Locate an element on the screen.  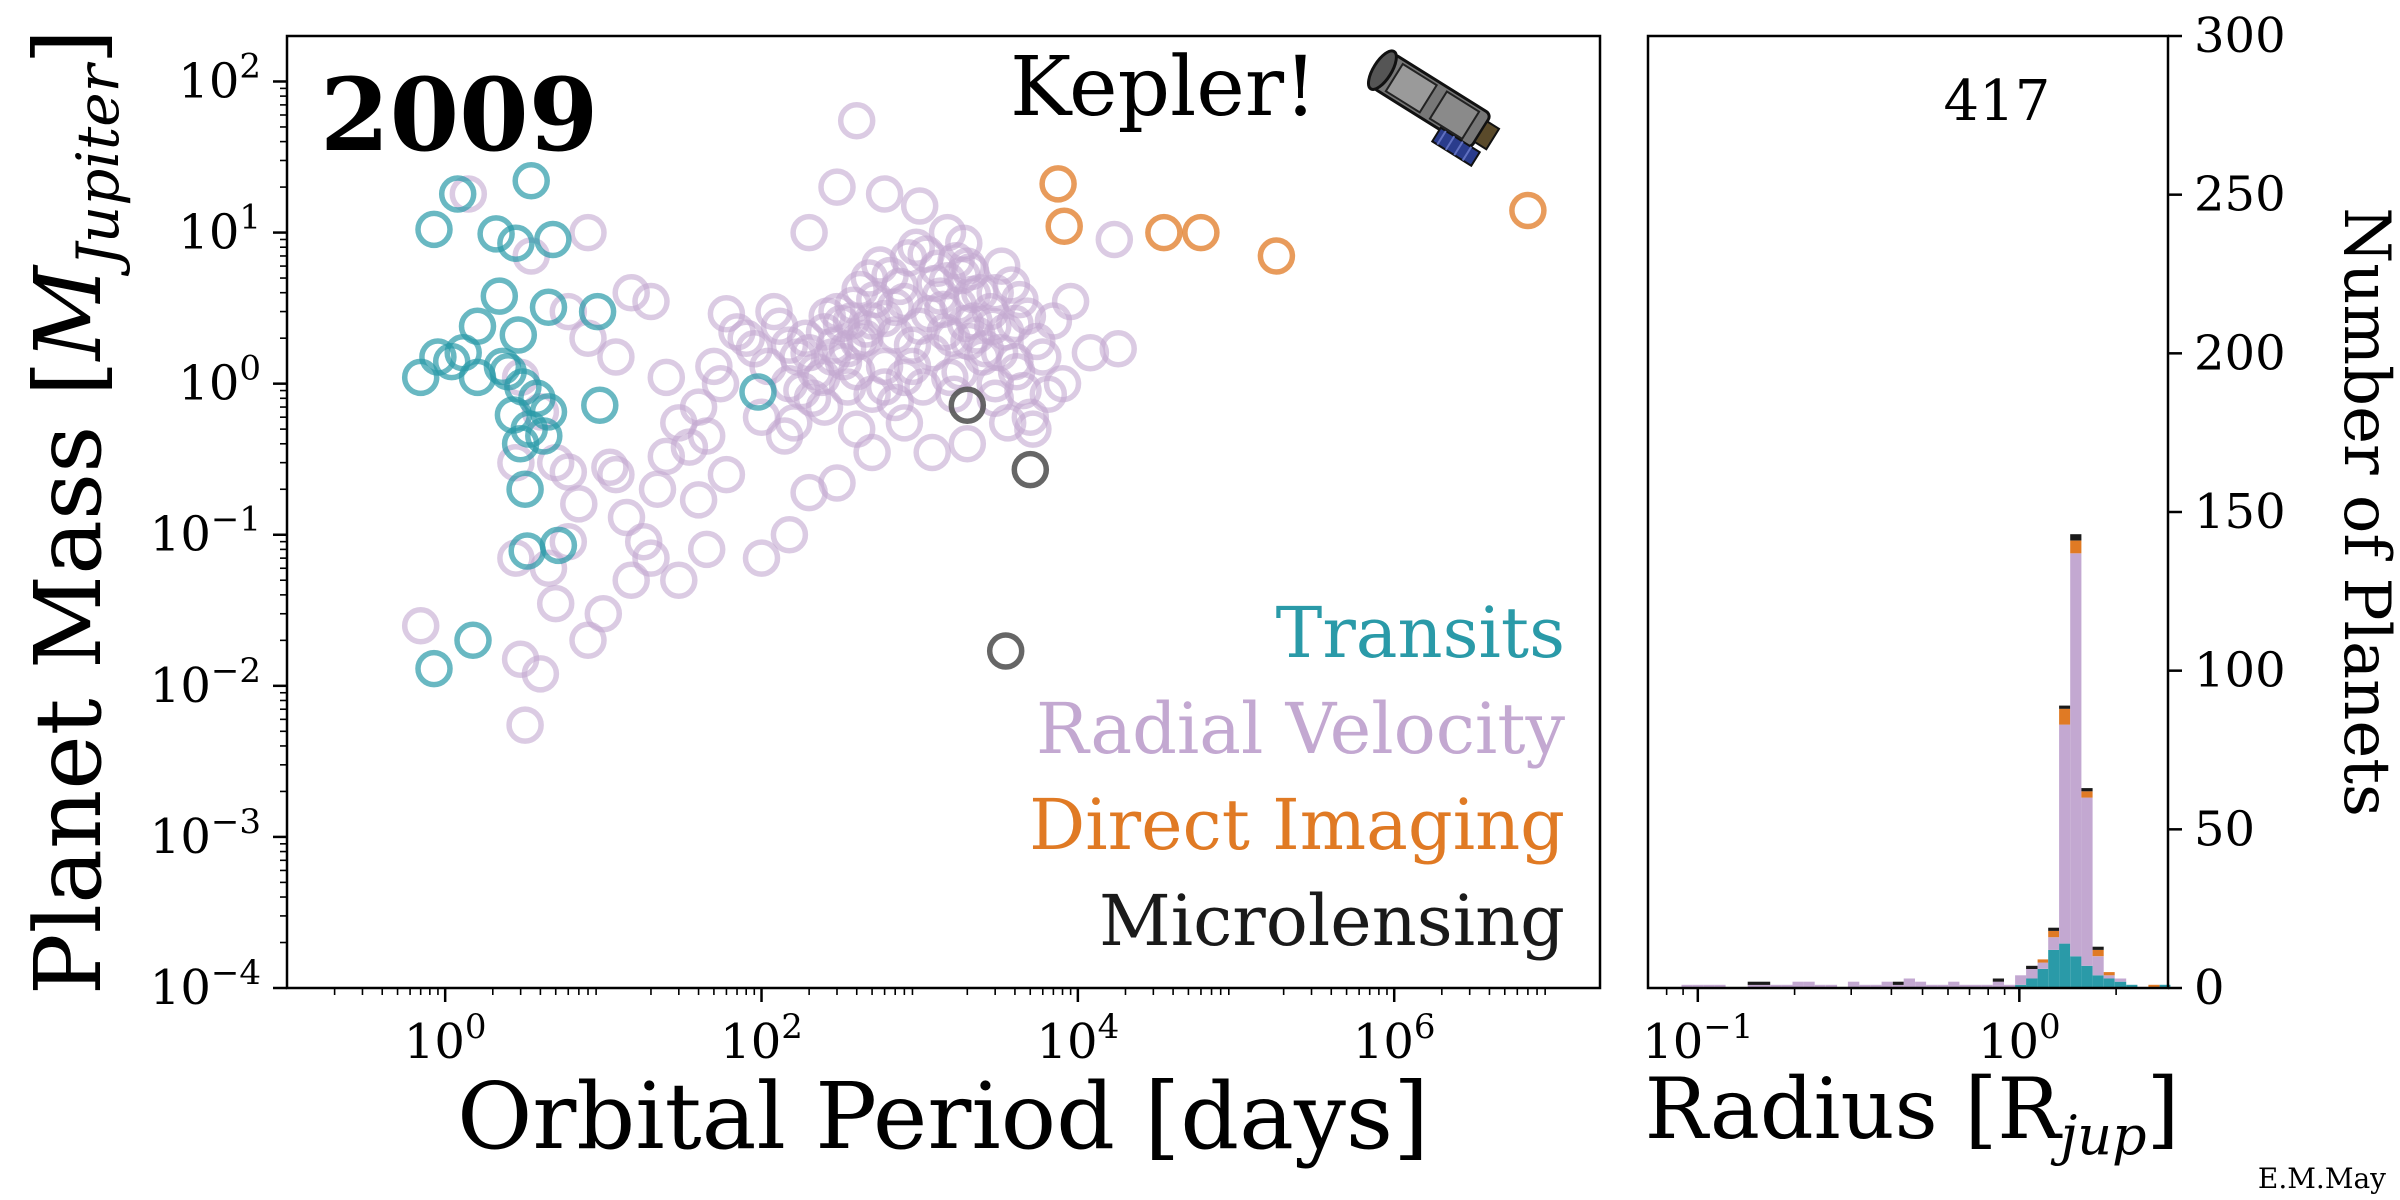
y-tick-label: 0 is located at coordinates (2209, 988).